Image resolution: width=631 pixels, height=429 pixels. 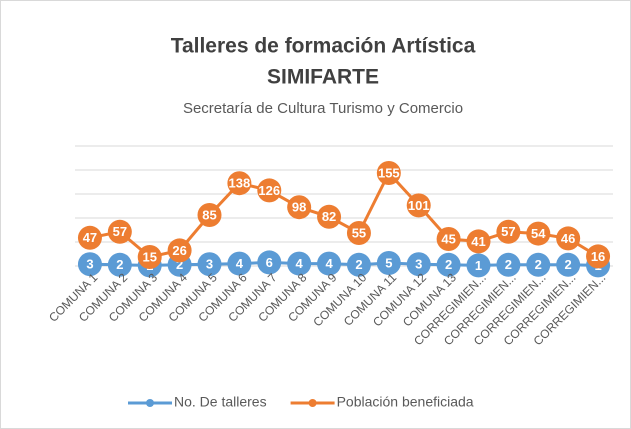 I want to click on data-label: 126, so click(x=269, y=190).